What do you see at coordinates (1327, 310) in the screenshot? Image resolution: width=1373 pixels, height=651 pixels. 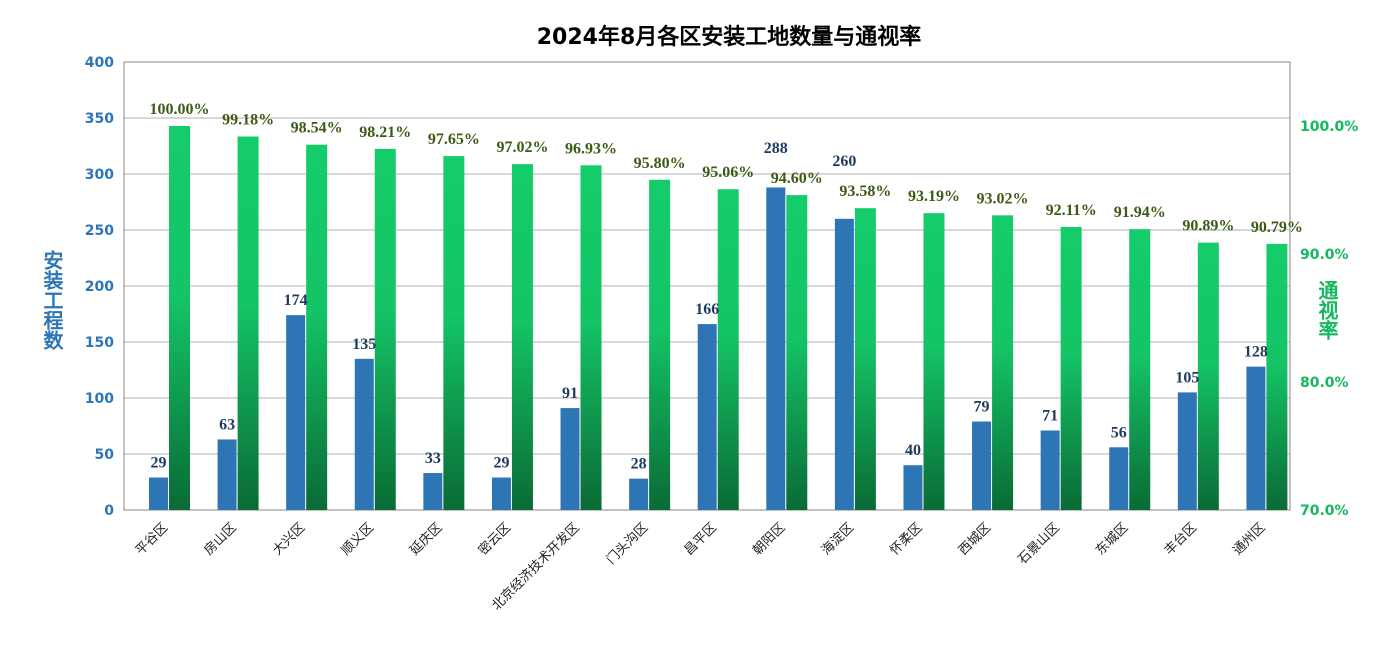 I see `y-axis-title-right: 通视率` at bounding box center [1327, 310].